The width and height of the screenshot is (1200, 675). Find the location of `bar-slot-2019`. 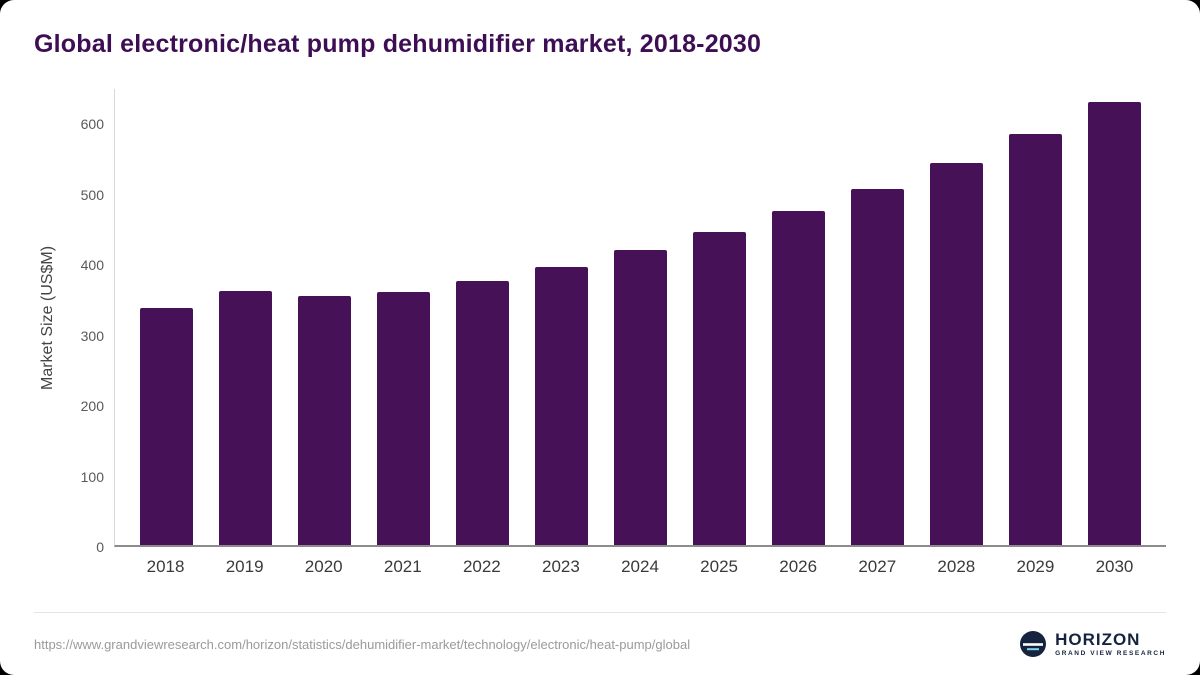

bar-slot-2019 is located at coordinates (245, 317).